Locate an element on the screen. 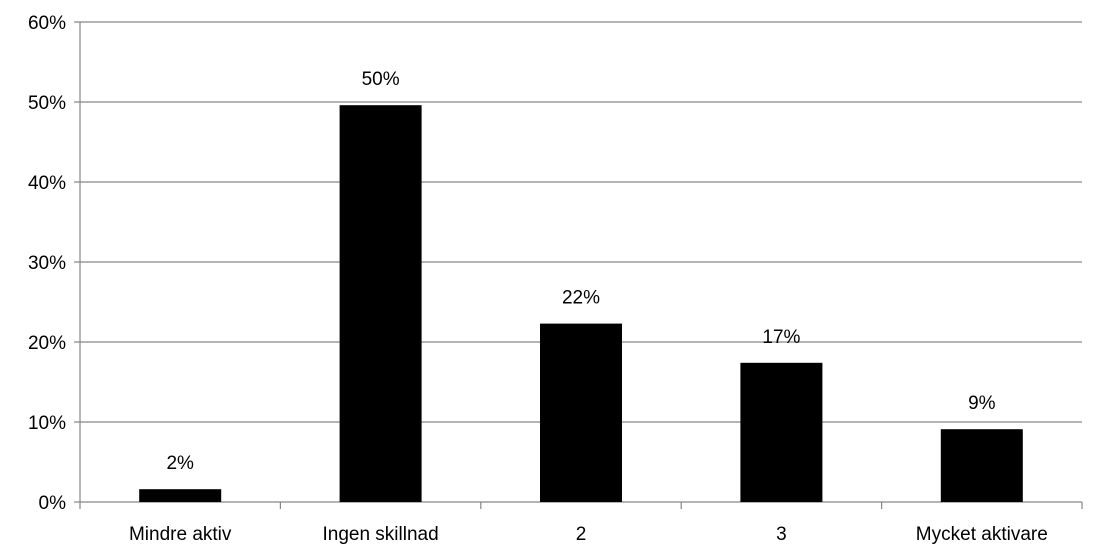 The height and width of the screenshot is (550, 1100). x-tick-label: Mycket aktivare is located at coordinates (982, 534).